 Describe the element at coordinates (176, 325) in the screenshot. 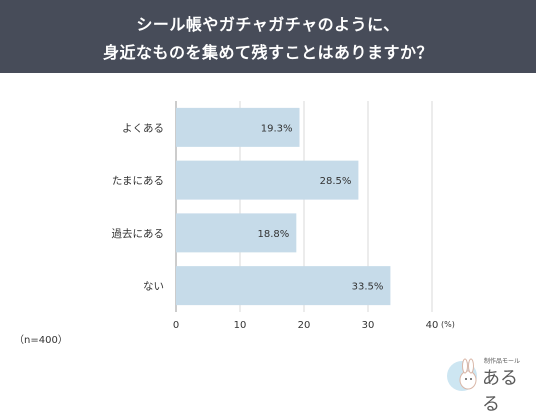

I see `x-tick-label: 0` at that location.